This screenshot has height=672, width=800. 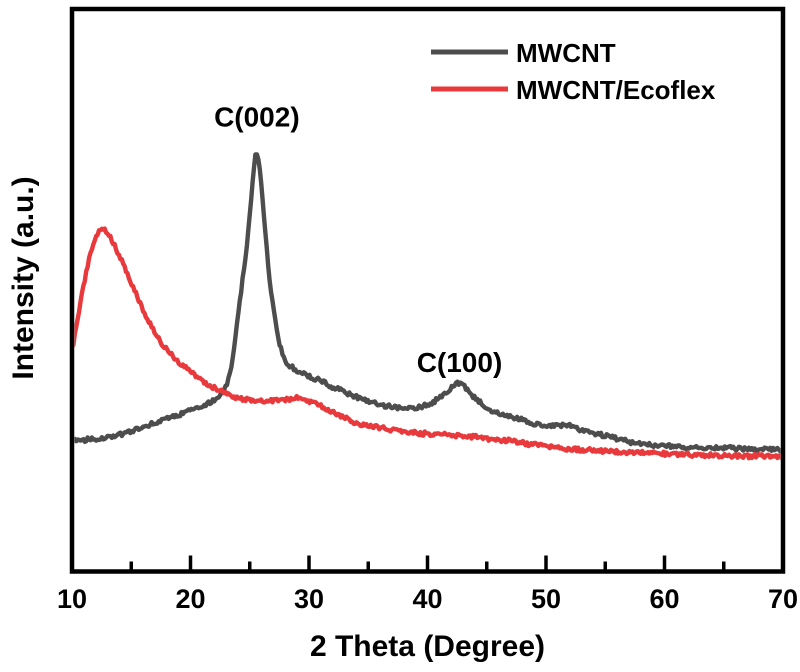 What do you see at coordinates (546, 599) in the screenshot?
I see `x-tick-label: 50` at bounding box center [546, 599].